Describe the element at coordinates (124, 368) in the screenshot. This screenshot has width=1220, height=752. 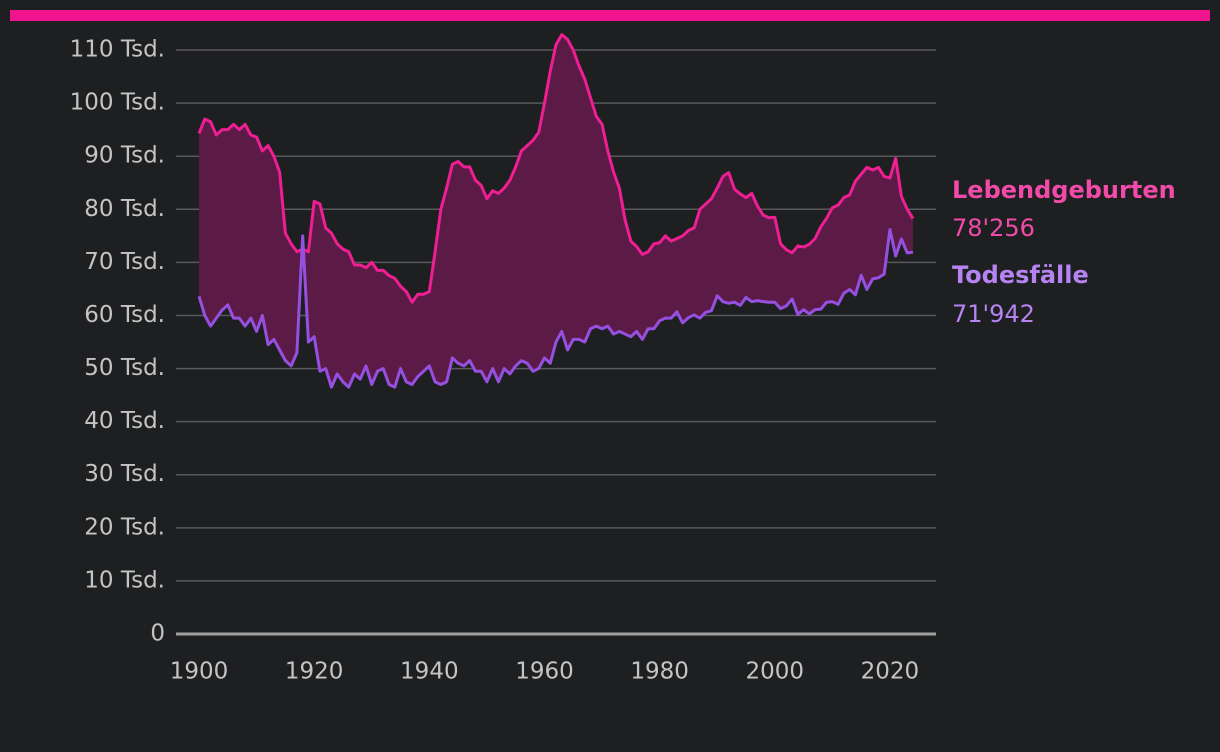
I see `y-tick-label: 50 Tsd.` at that location.